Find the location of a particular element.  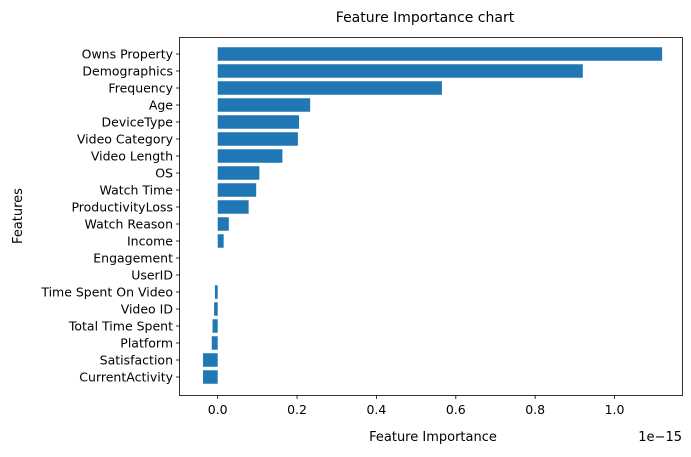

y-tick-label: UserID is located at coordinates (152, 275).